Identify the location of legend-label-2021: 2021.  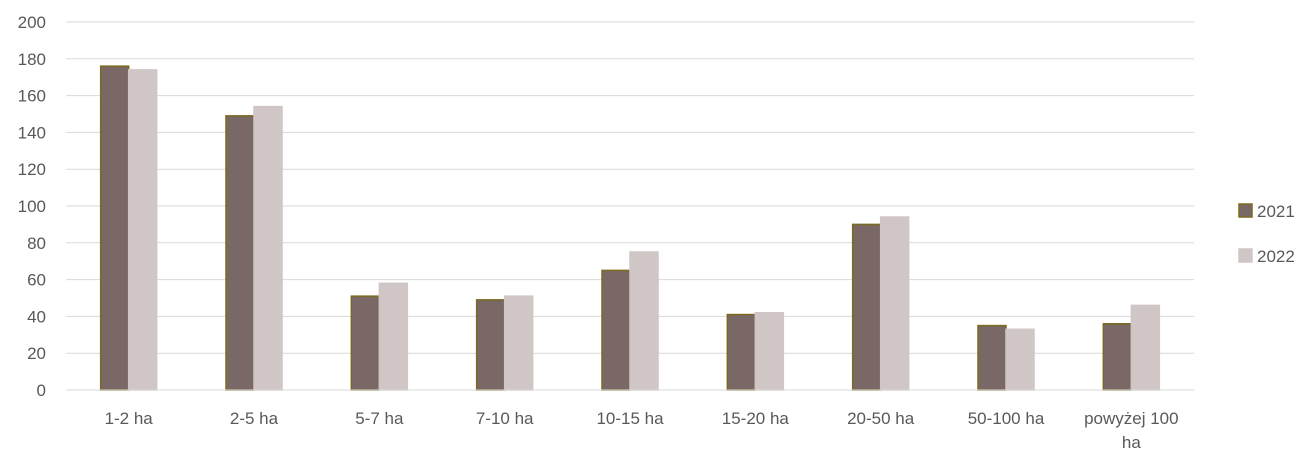
(1276, 211).